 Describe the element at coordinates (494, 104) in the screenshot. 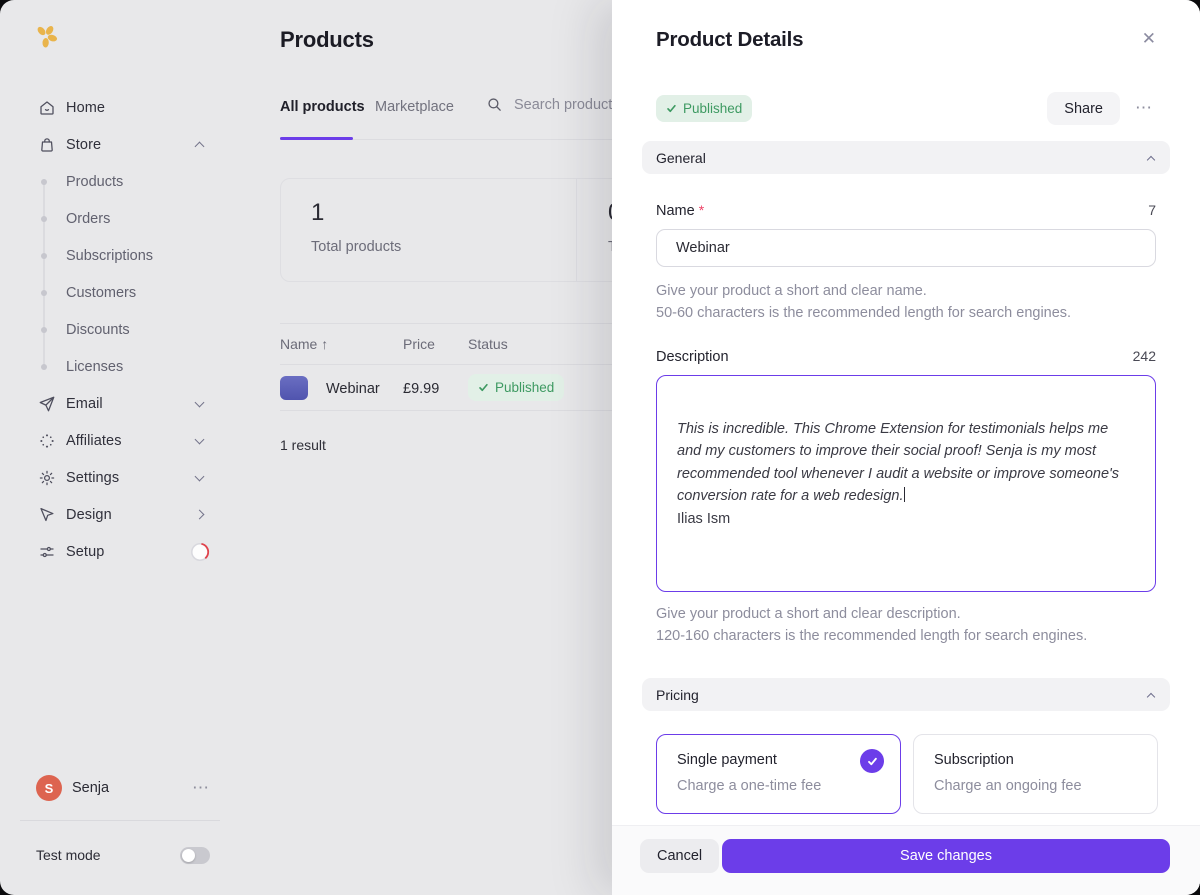

I see `search-icon` at that location.